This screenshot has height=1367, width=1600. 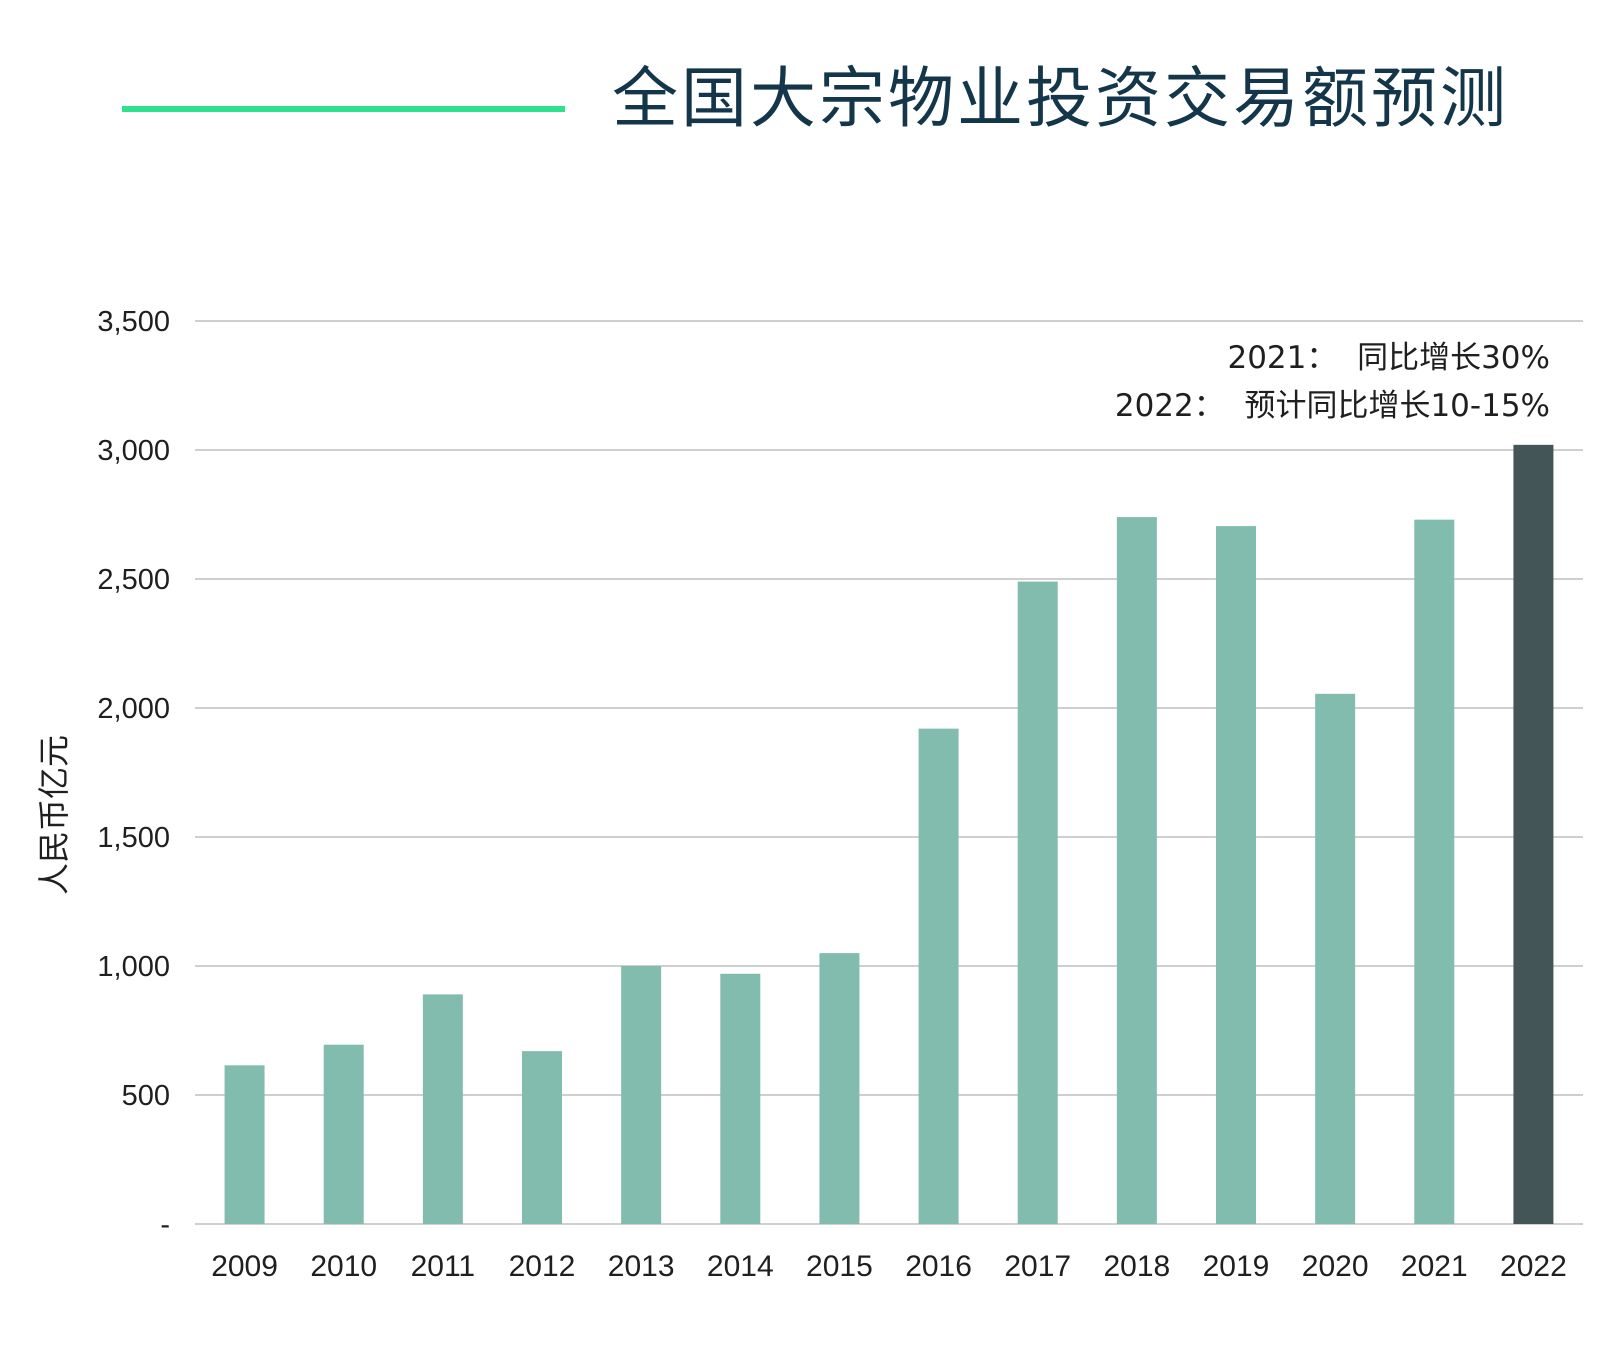 What do you see at coordinates (1060, 98) in the screenshot?
I see `page-title: 全国大宗物业投资交易额预测` at bounding box center [1060, 98].